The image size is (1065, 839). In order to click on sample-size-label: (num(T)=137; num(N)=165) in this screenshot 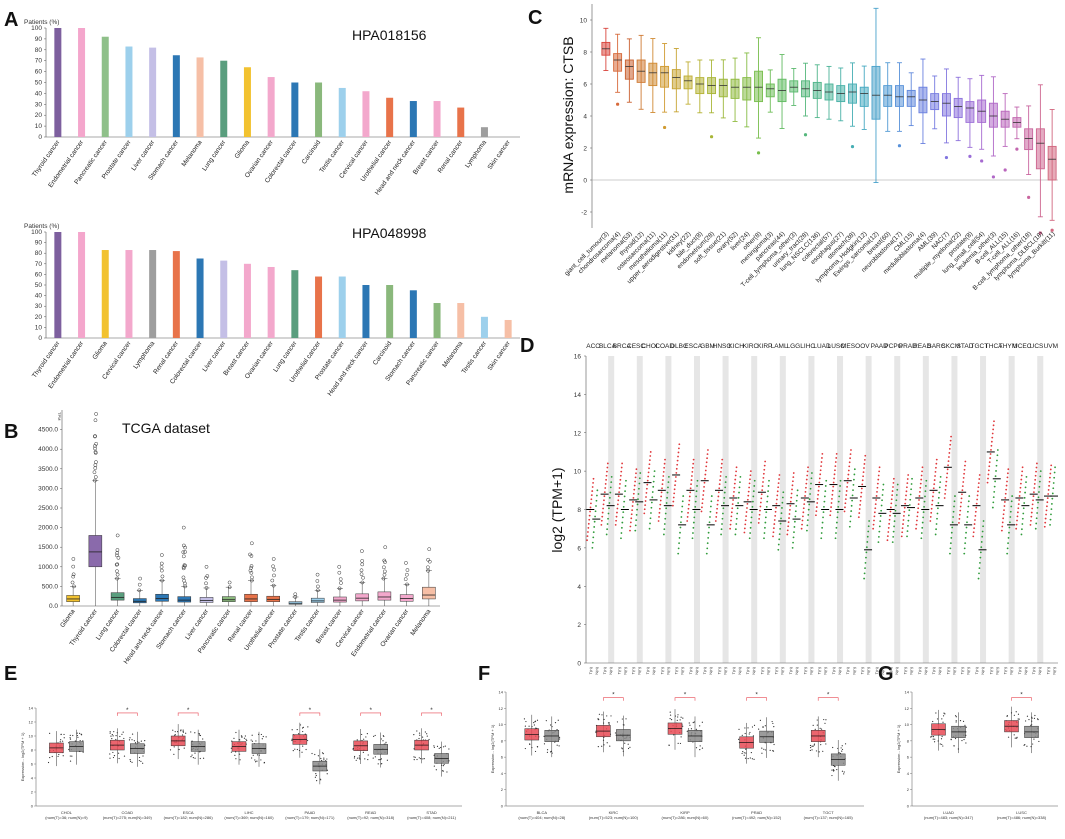, I will do `click(829, 817)`.